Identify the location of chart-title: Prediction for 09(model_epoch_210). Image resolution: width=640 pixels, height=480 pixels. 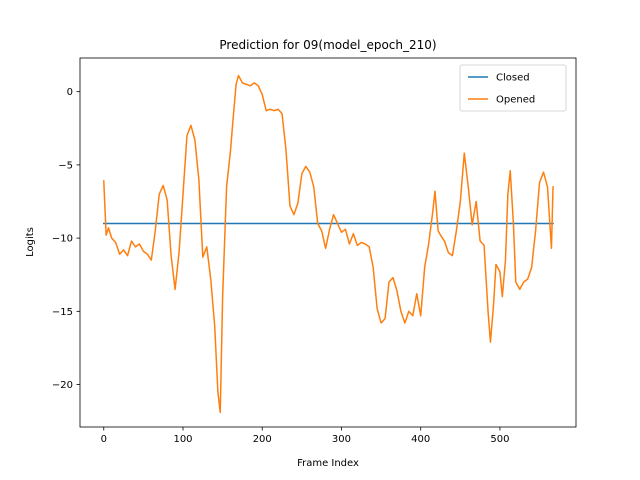
(327, 45).